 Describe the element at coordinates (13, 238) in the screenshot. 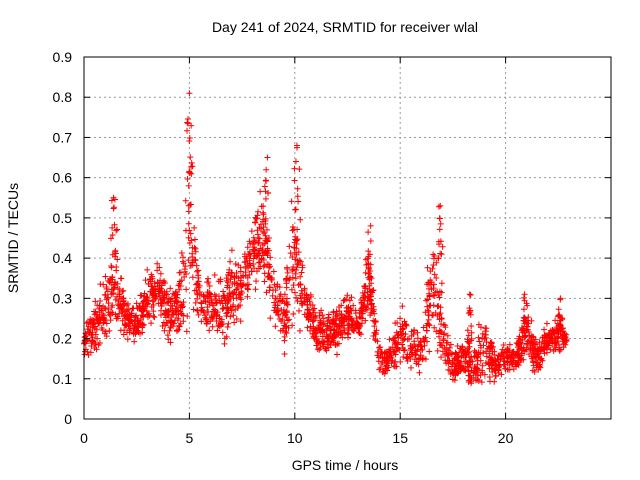

I see `y-axis-label: SRMTID / TECUs` at that location.